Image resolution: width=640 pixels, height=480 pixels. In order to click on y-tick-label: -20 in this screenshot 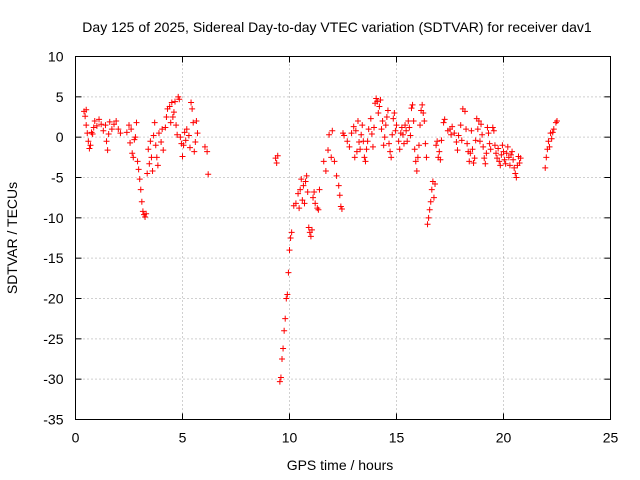, I will do `click(53, 299)`.